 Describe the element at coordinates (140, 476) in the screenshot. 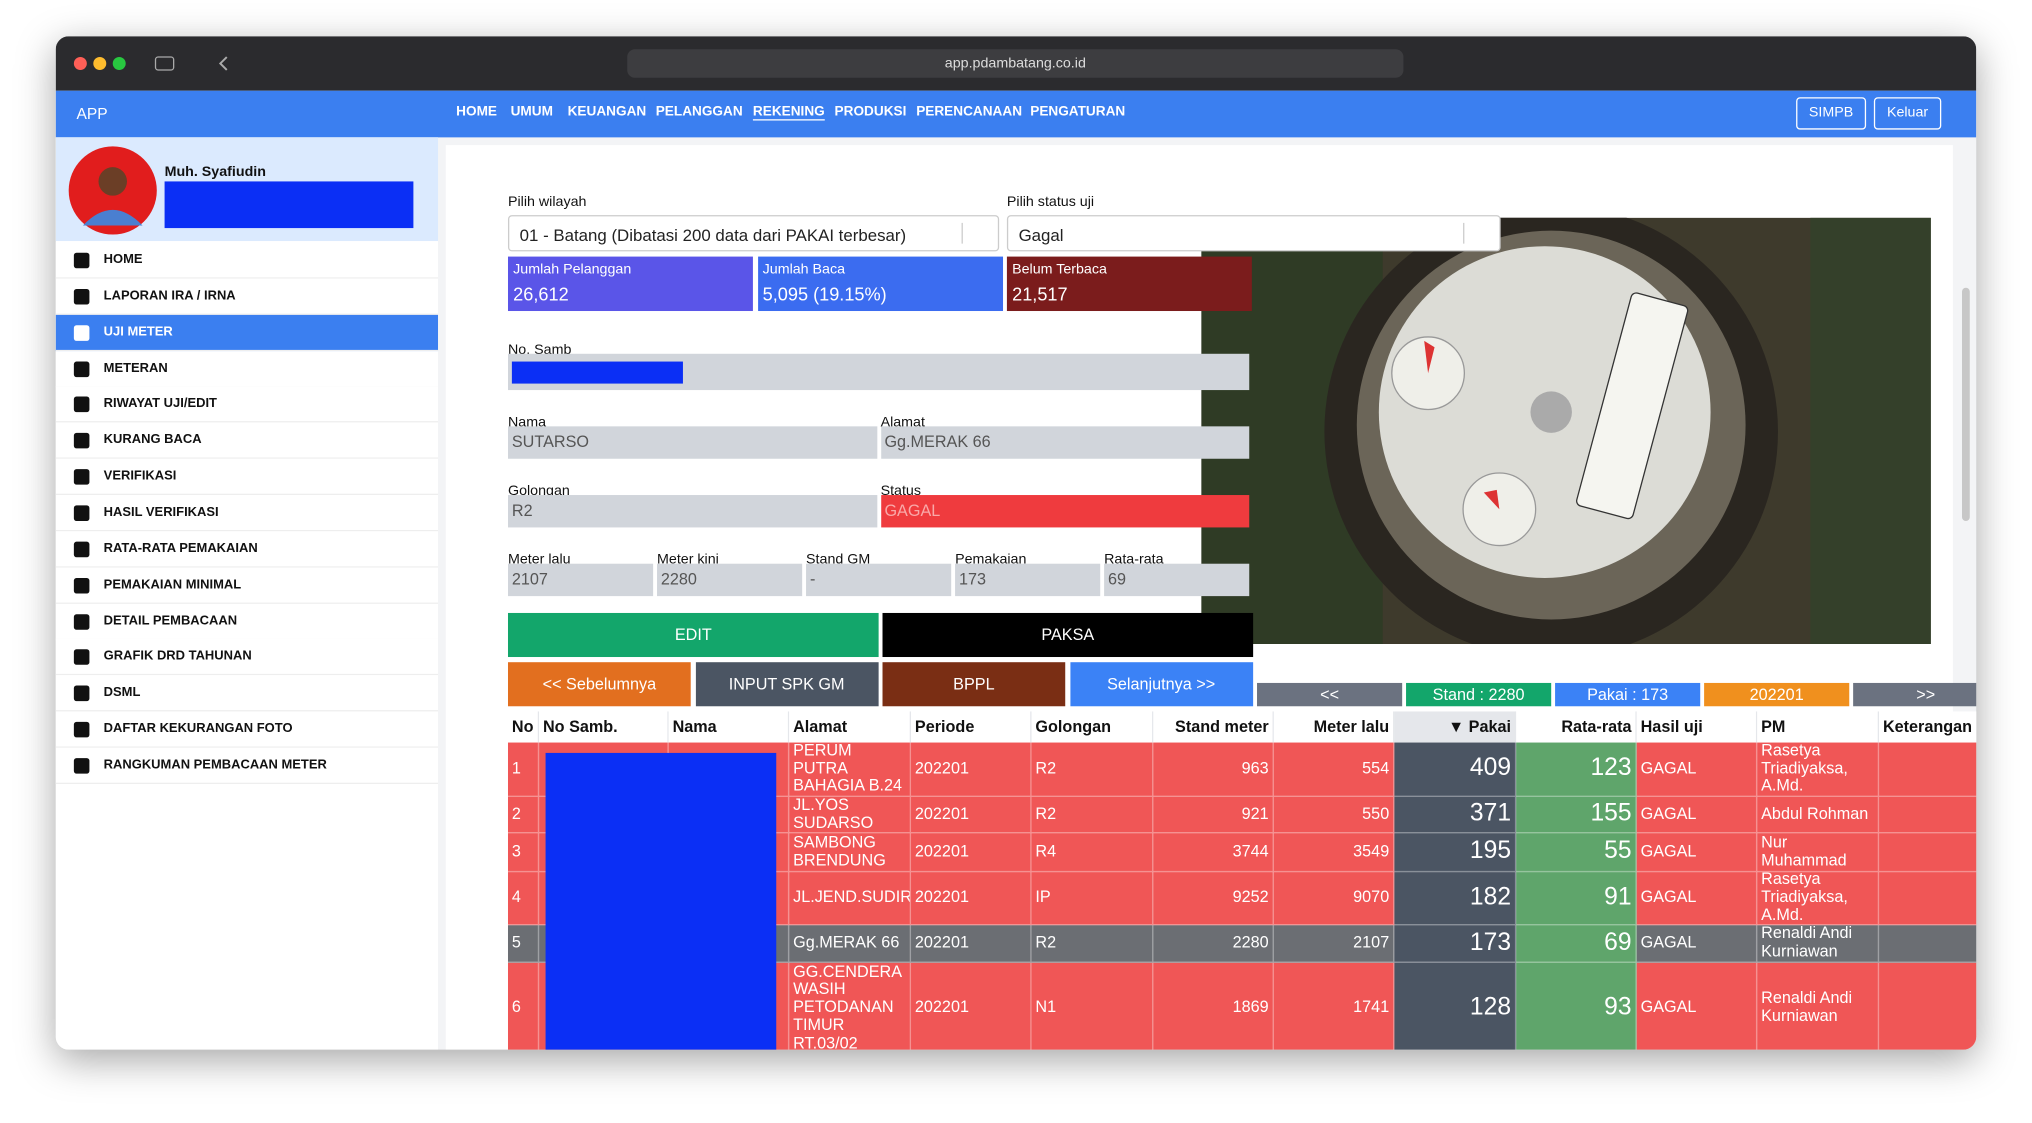

I see `menu-label: VERIFIKASI` at that location.